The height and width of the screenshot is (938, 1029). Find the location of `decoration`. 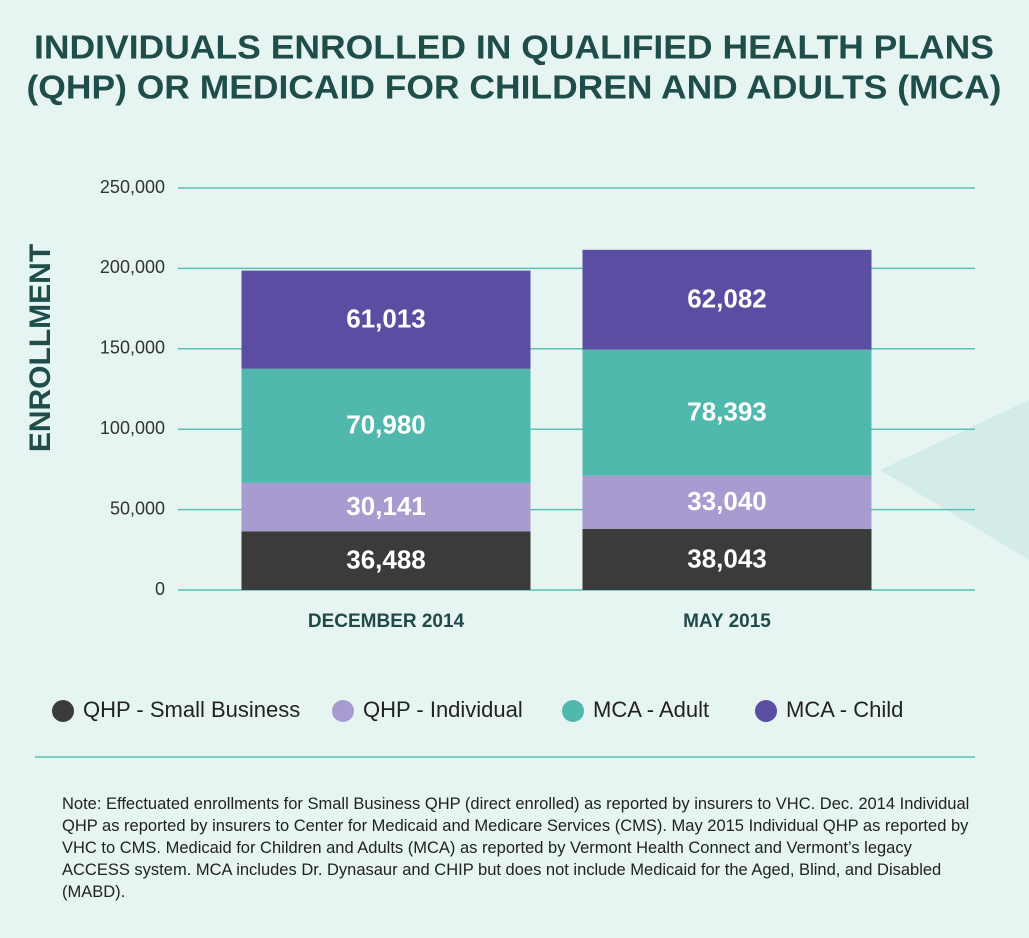

decoration is located at coordinates (954, 480).